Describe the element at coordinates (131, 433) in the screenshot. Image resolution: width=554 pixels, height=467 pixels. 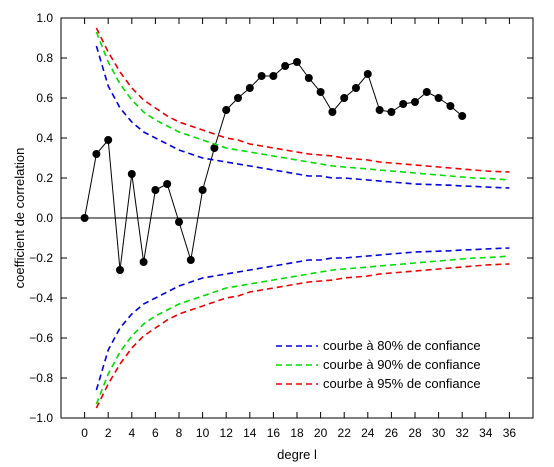
I see `x-tick-label: 4` at that location.